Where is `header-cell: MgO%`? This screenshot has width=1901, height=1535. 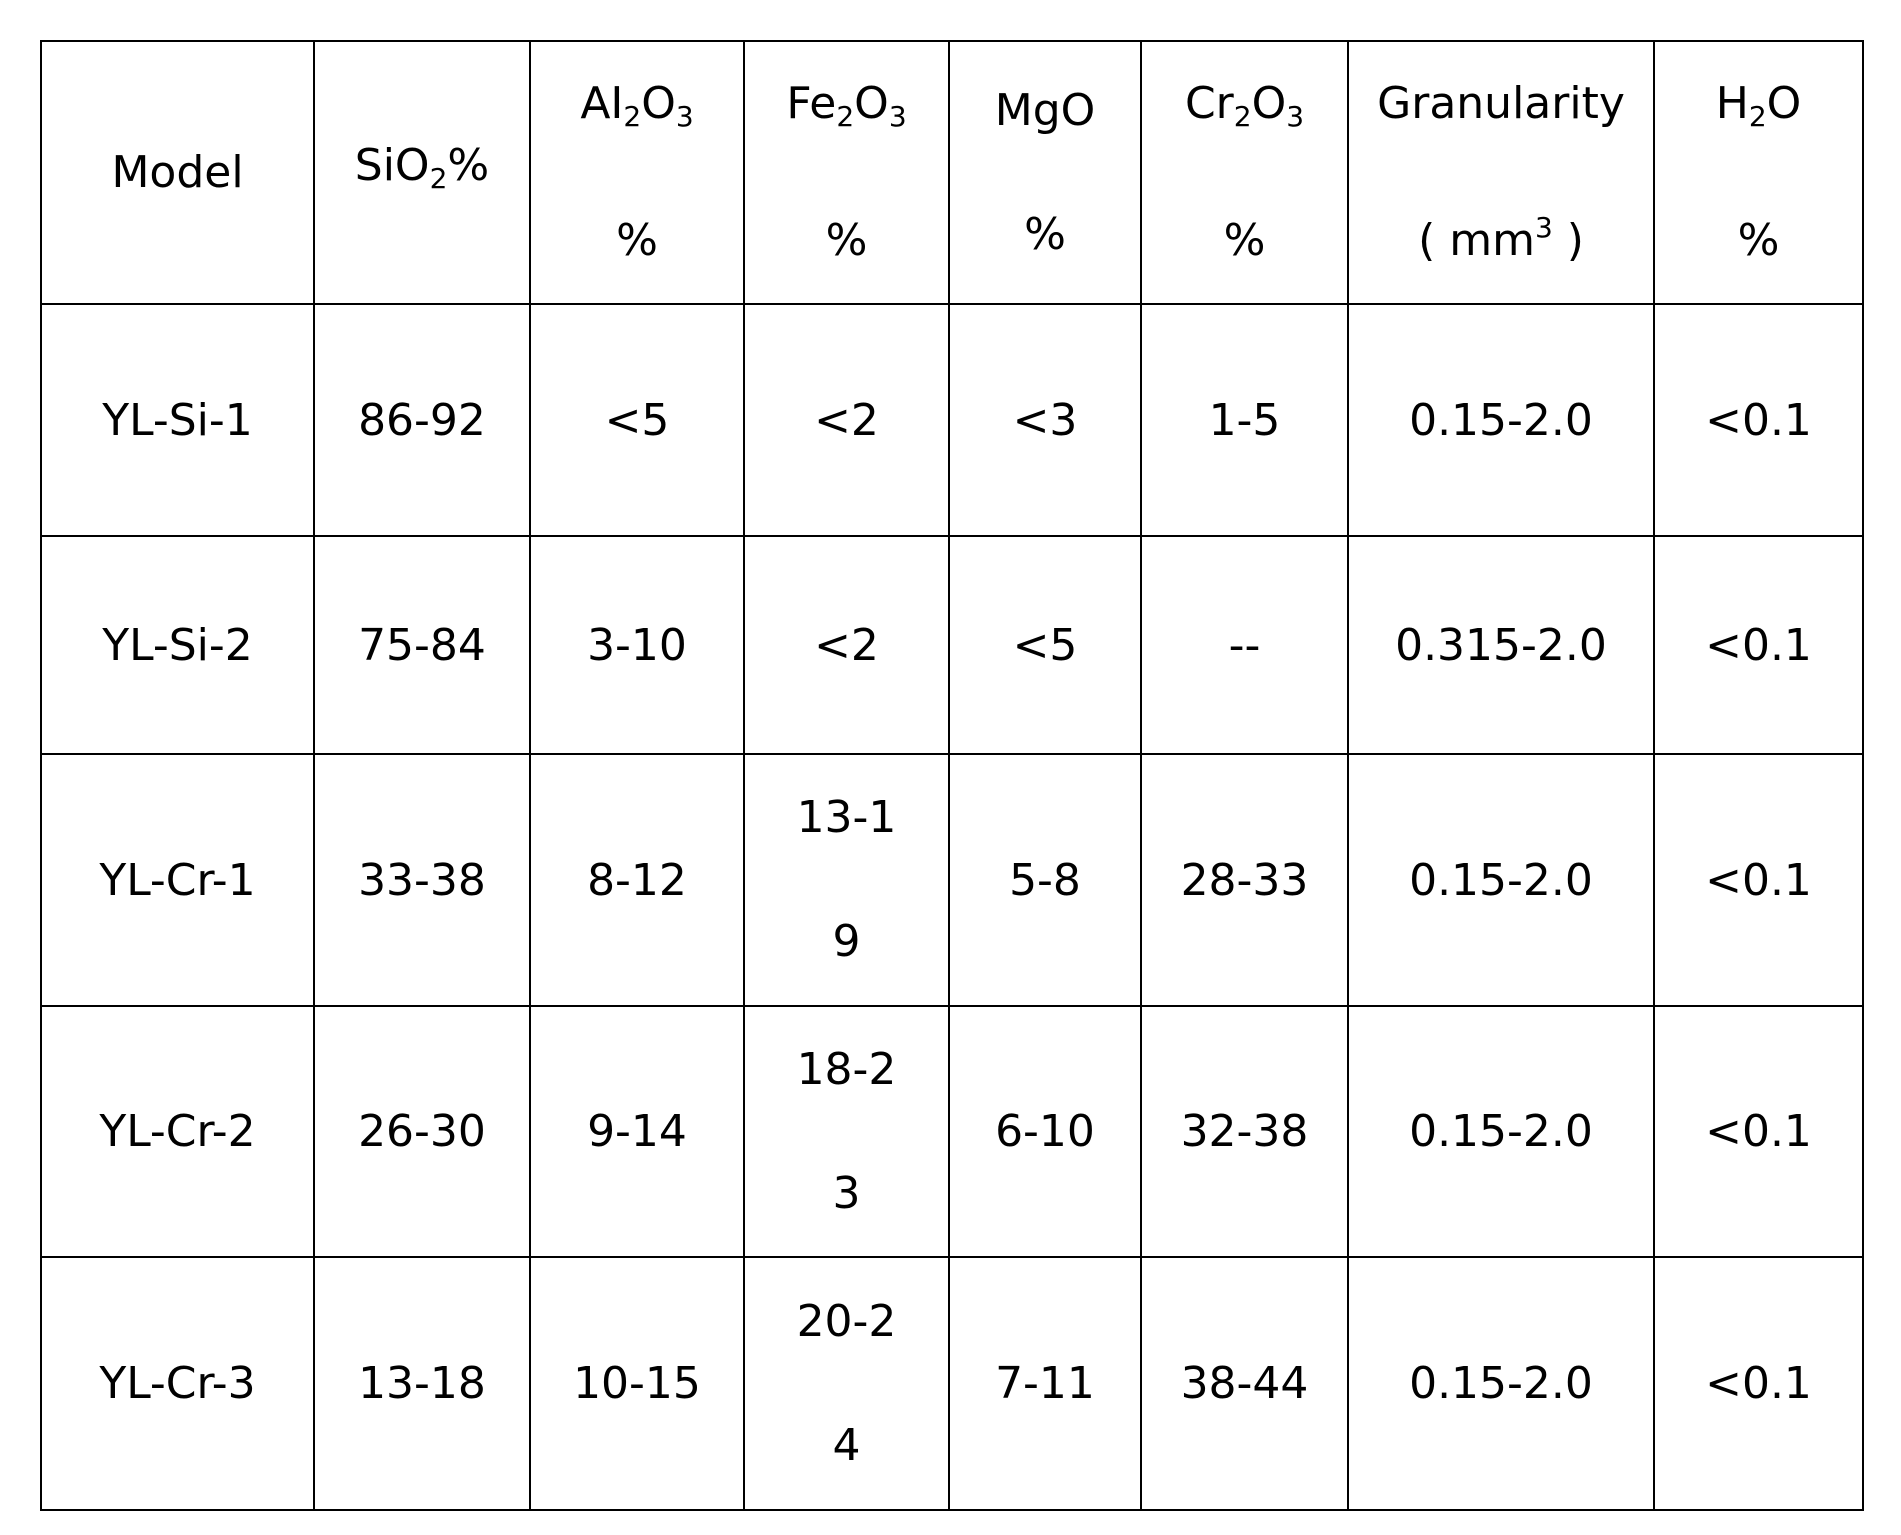
header-cell: MgO% is located at coordinates (1045, 172).